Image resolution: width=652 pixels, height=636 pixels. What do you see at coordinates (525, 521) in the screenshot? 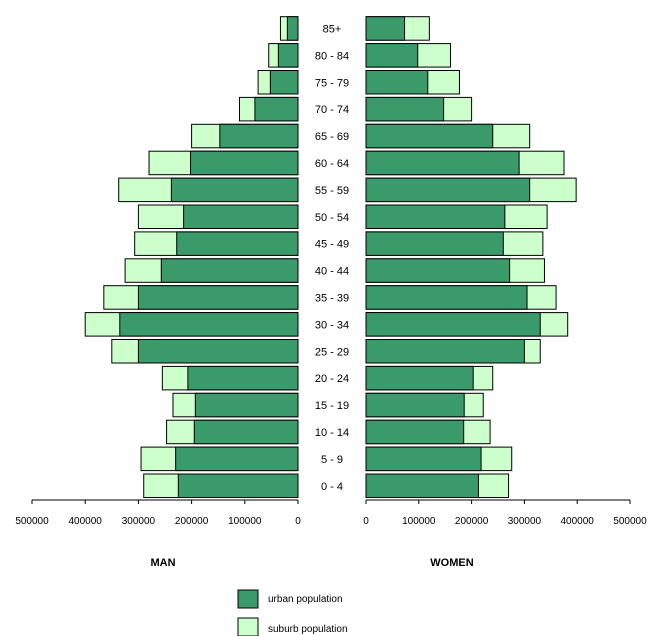
I see `women-x-tick-label: 300000` at bounding box center [525, 521].